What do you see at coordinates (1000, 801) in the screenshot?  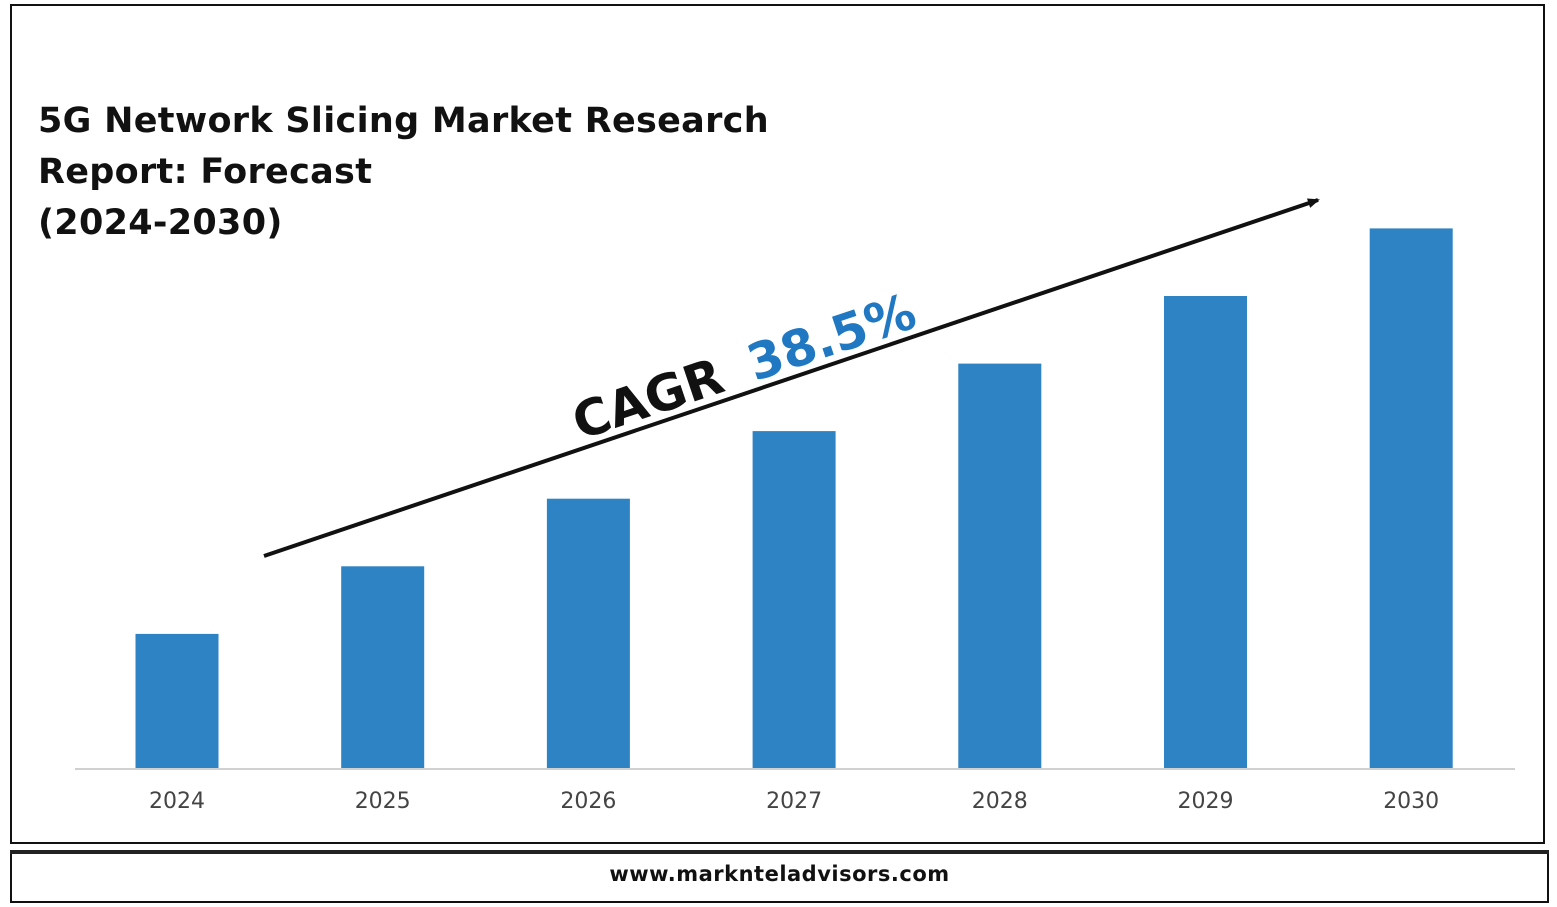 I see `x-tick-label-2028: 2028` at bounding box center [1000, 801].